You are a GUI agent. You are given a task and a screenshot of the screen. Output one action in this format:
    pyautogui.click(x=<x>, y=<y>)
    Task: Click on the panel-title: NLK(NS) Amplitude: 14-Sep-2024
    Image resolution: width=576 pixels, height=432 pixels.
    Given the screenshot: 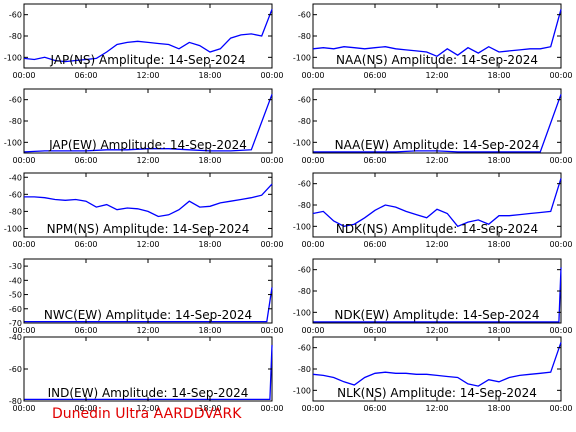 What is the action you would take?
    pyautogui.click(x=437, y=393)
    